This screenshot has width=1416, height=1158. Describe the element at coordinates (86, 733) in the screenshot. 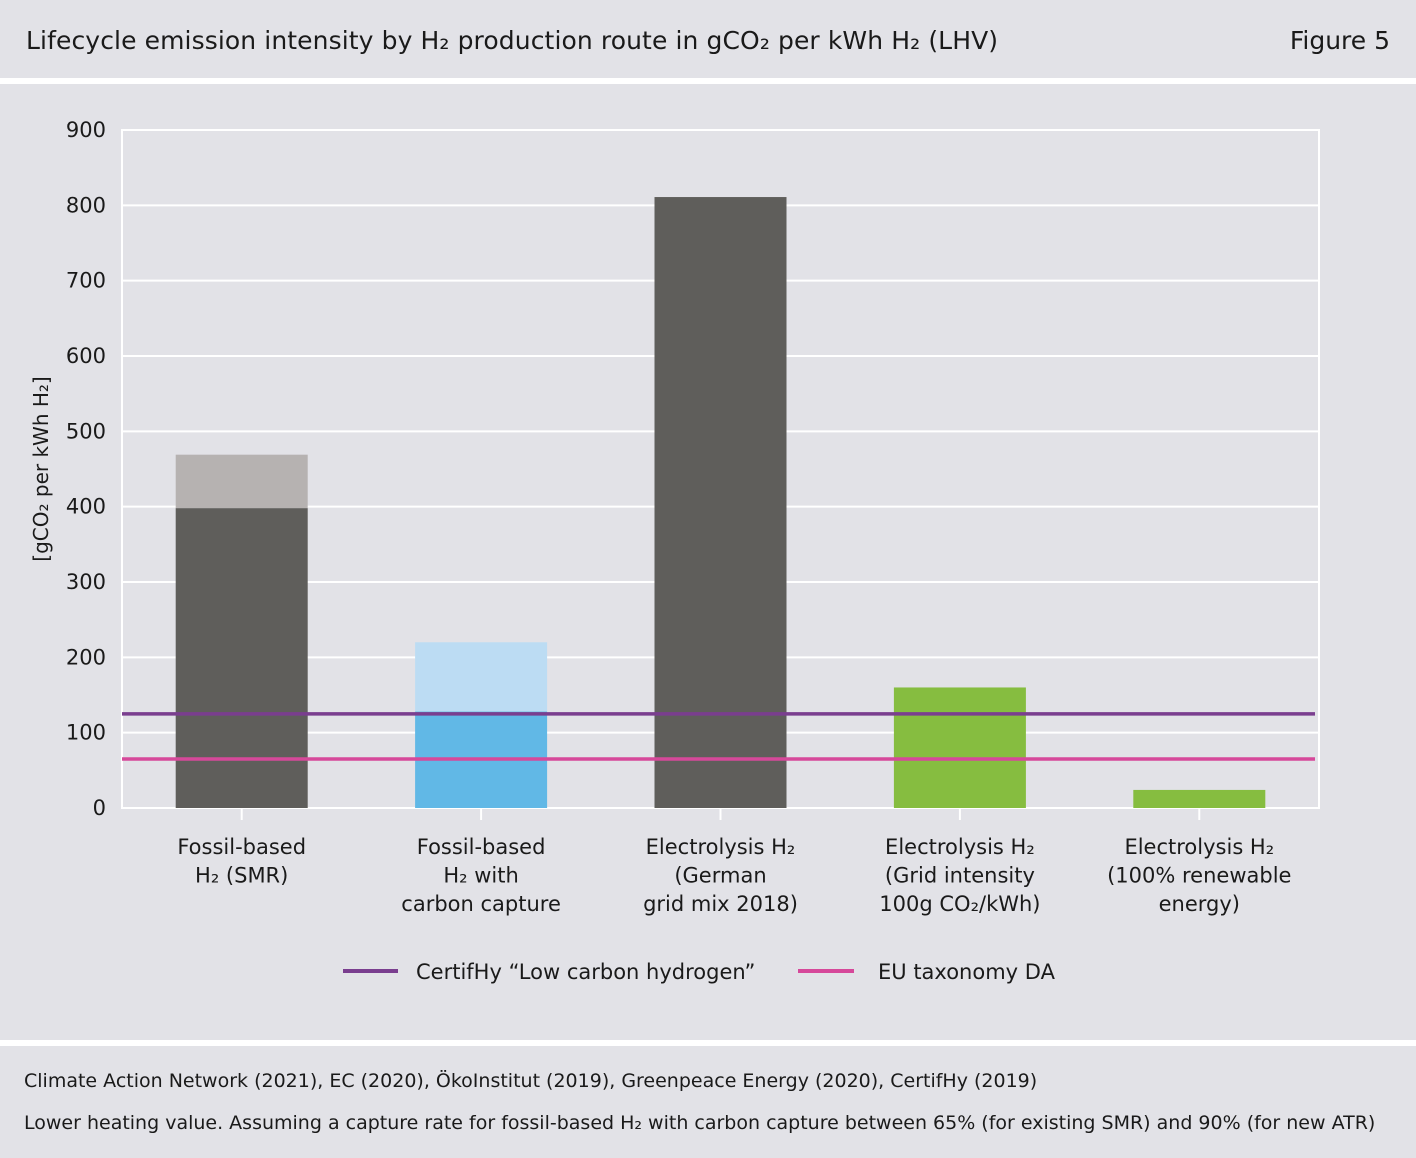

I see `y-tick-label: 100` at that location.